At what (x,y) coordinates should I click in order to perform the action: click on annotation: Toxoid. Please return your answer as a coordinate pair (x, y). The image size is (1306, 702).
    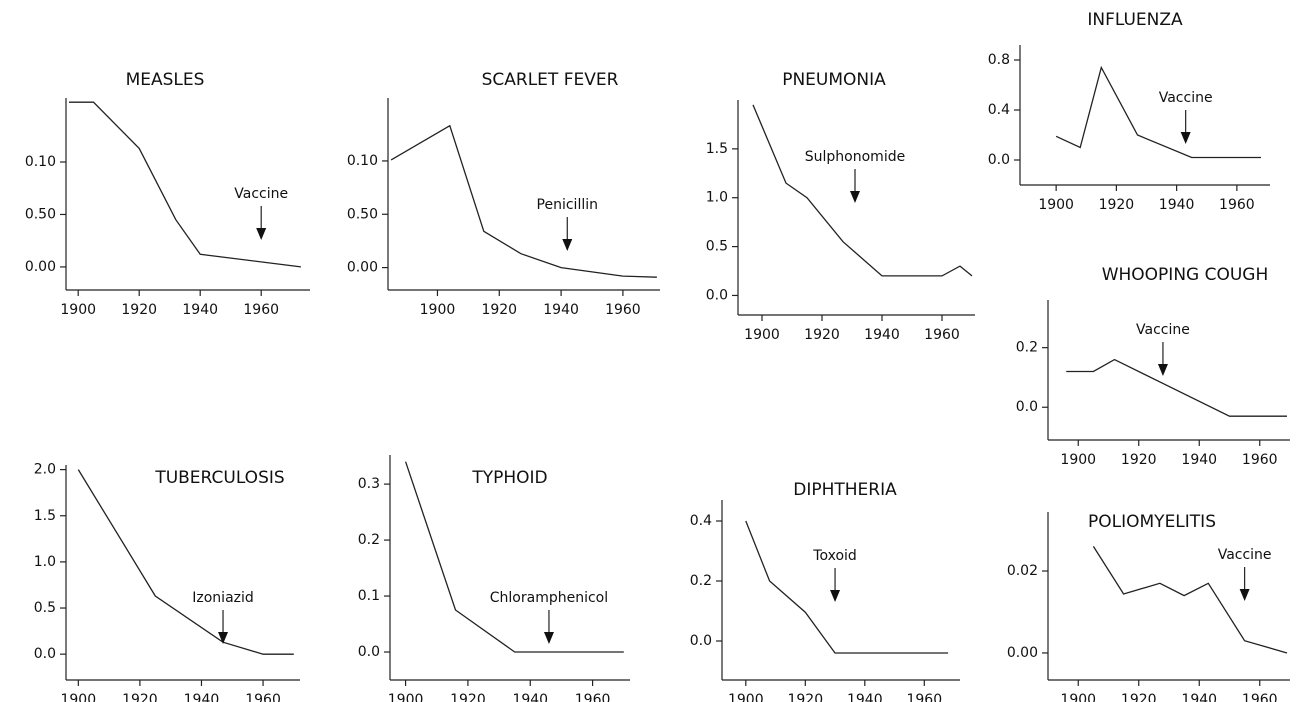
    Looking at the image, I should click on (834, 556).